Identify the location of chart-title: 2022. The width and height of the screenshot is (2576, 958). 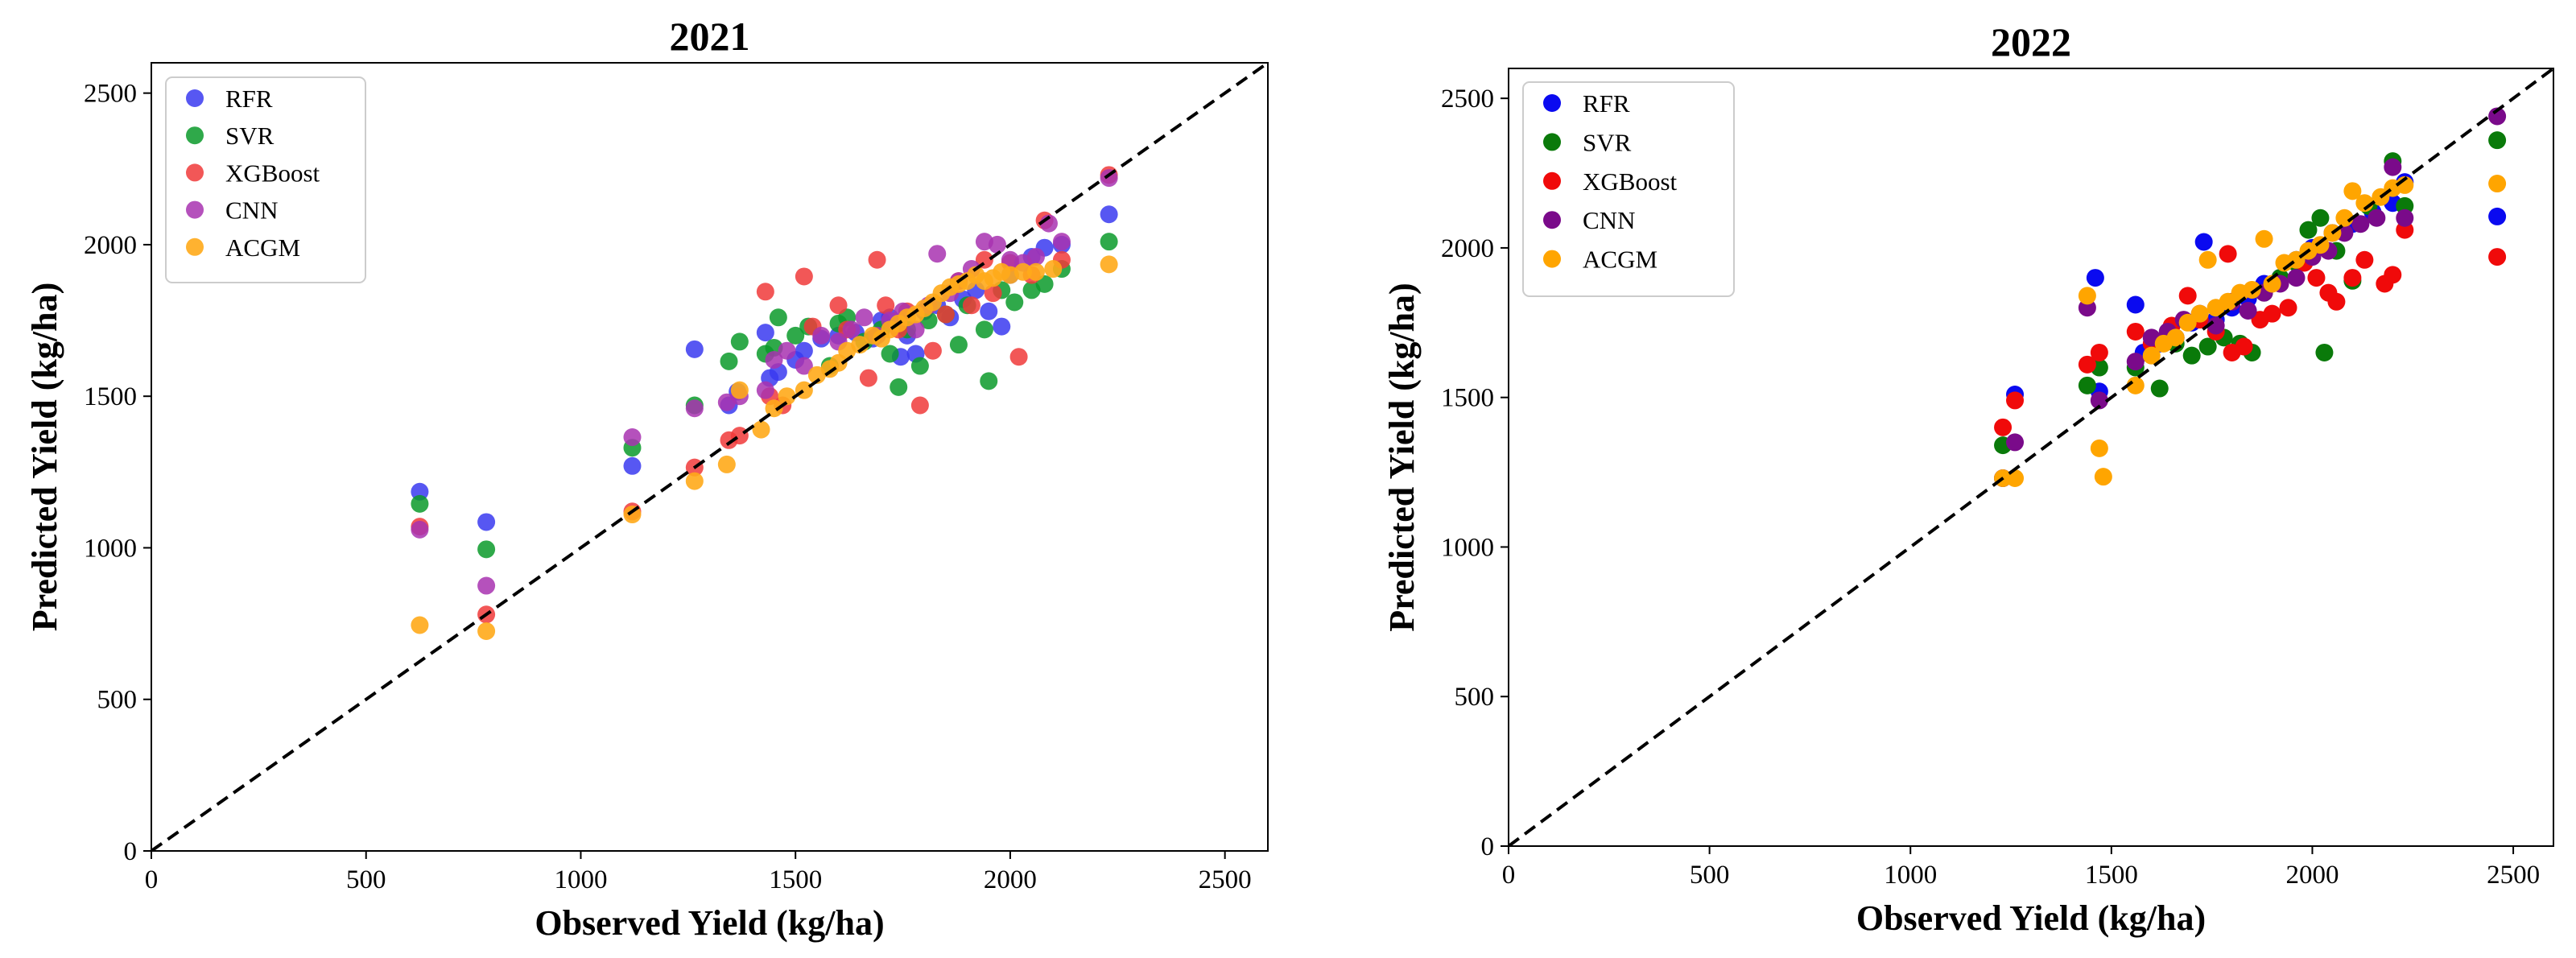
(2031, 41).